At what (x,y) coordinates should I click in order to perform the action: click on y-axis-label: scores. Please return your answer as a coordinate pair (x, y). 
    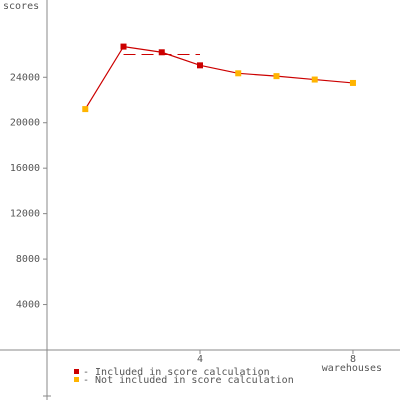
    Looking at the image, I should click on (21, 6).